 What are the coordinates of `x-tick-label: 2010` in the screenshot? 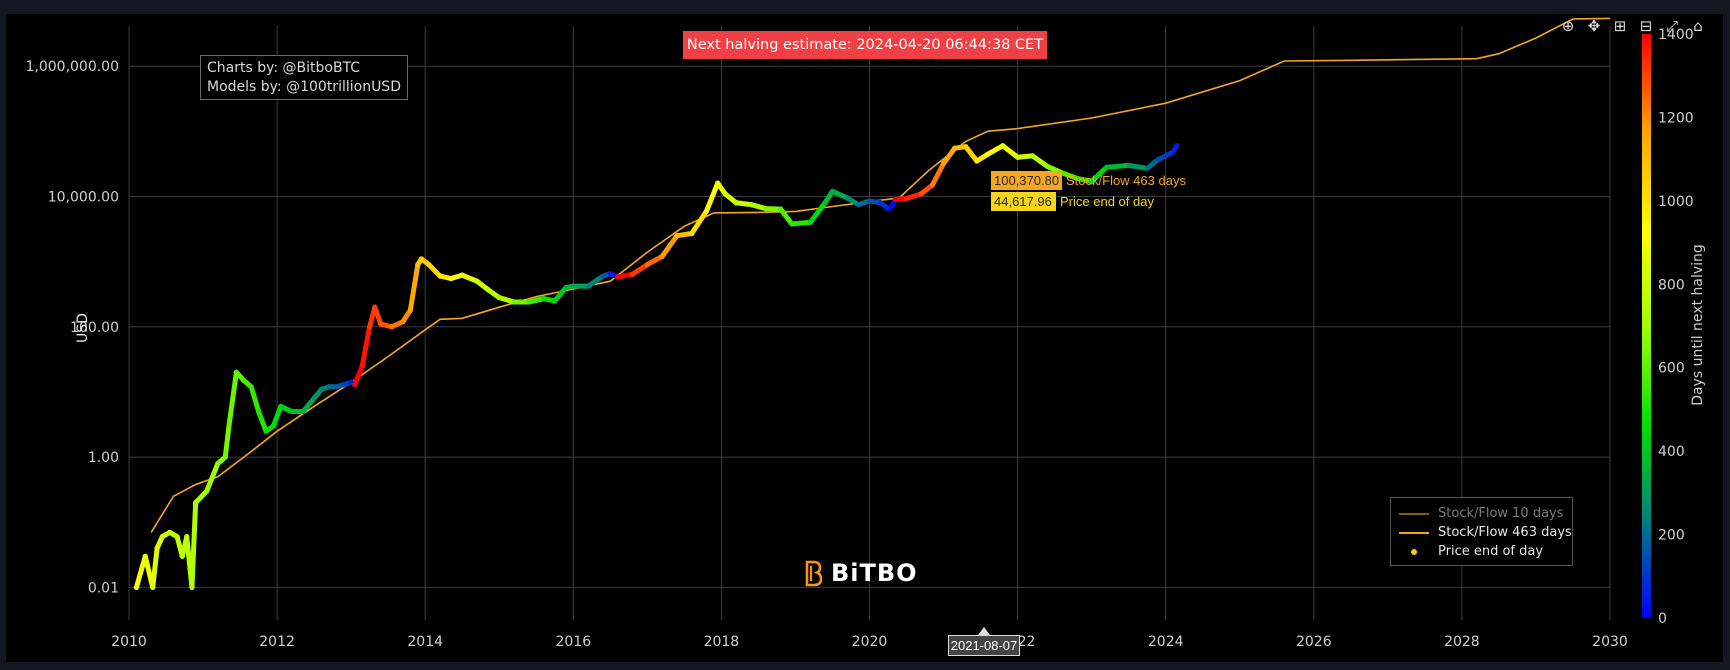 It's located at (129, 642).